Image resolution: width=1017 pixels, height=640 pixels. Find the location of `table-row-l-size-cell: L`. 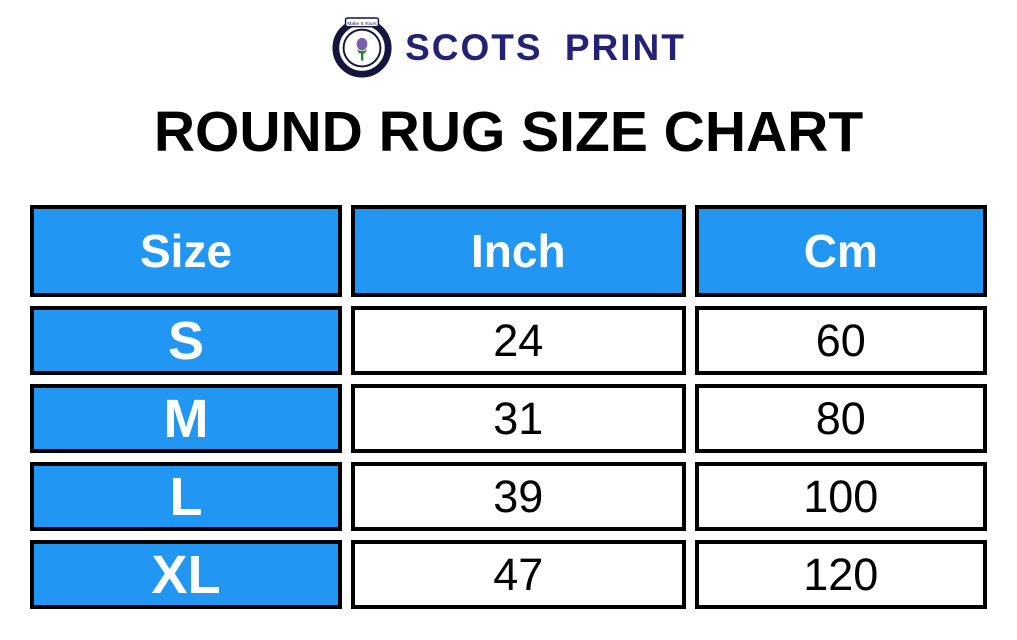

table-row-l-size-cell: L is located at coordinates (186, 496).